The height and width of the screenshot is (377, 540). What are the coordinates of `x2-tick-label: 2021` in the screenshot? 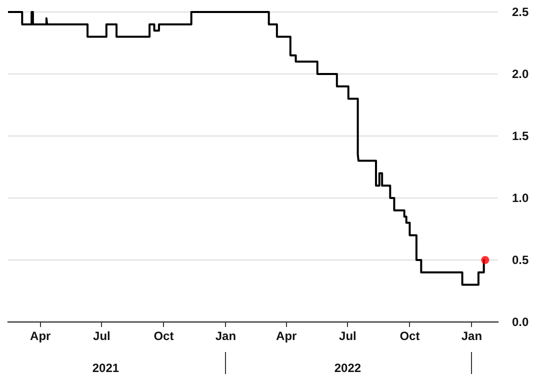 It's located at (106, 368).